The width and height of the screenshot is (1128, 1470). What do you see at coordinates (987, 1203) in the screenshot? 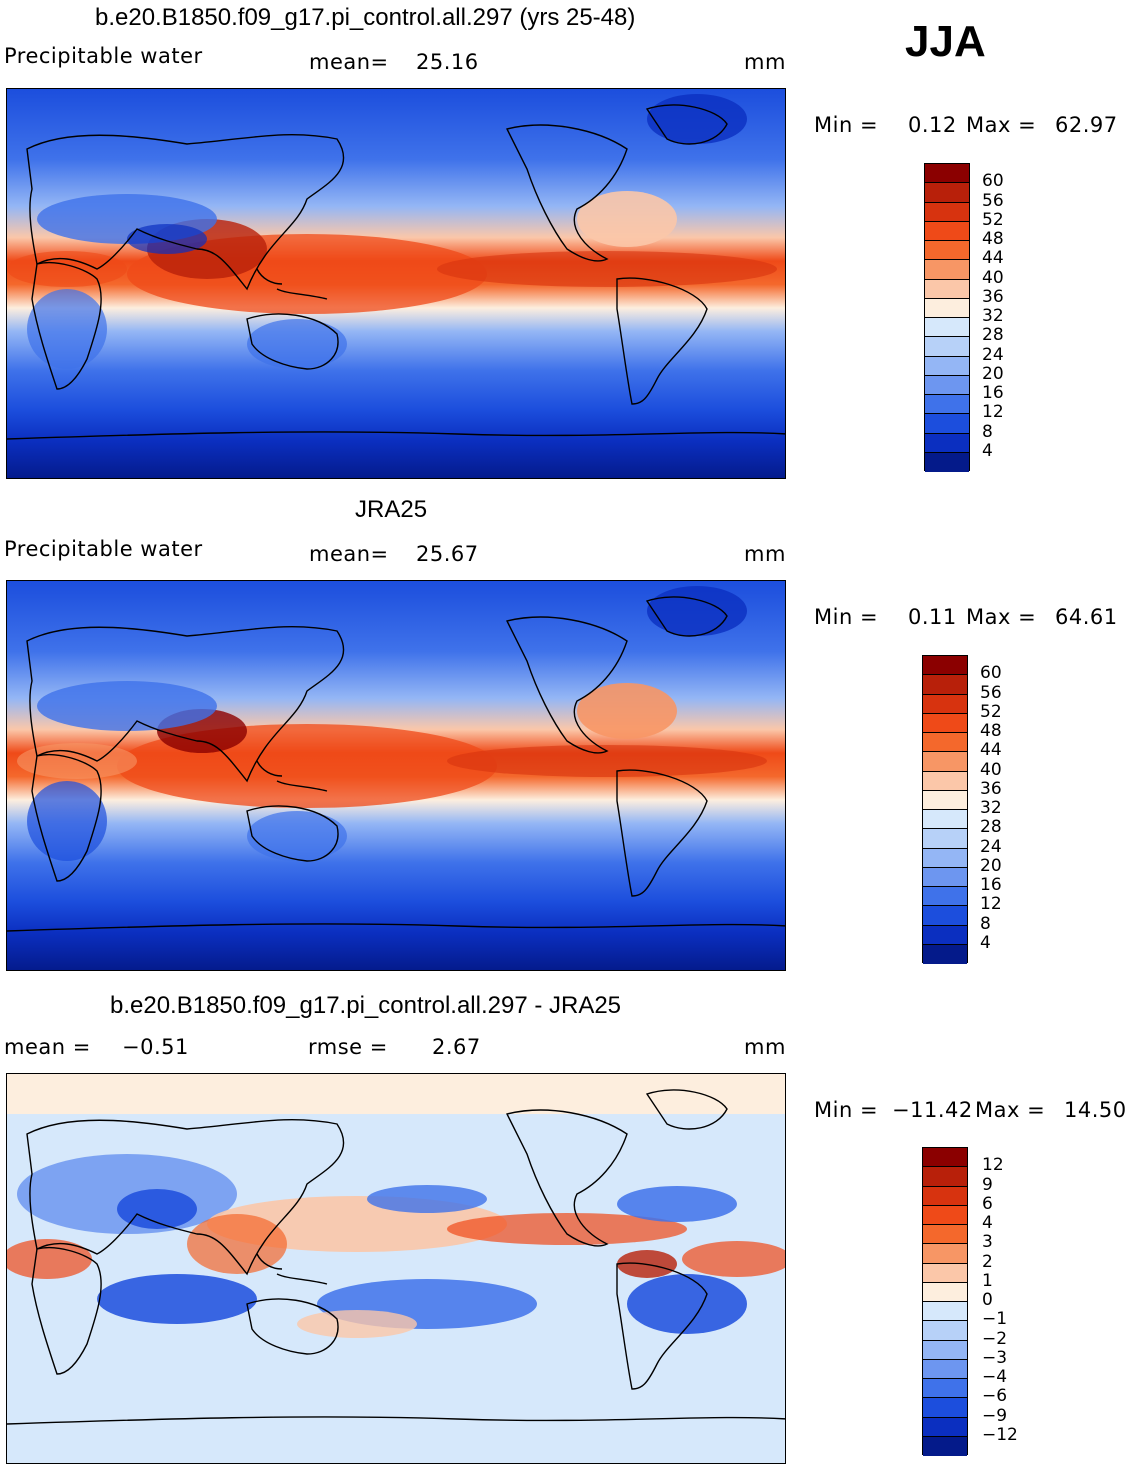
I see `colorbar-tick-label: 6` at bounding box center [987, 1203].